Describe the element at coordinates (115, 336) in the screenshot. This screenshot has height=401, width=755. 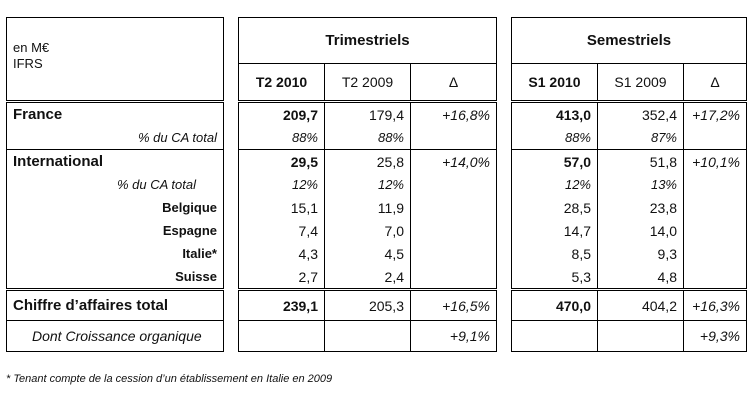
I see `row-label-organic: Dont Croissance organique` at that location.